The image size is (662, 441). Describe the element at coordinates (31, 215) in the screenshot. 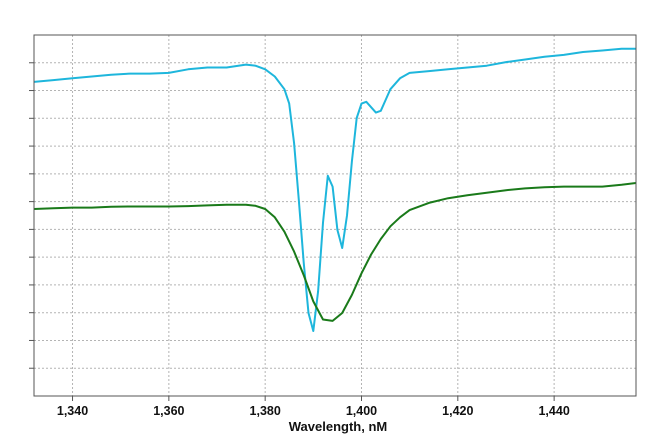

I see `y-axis-ticks` at that location.